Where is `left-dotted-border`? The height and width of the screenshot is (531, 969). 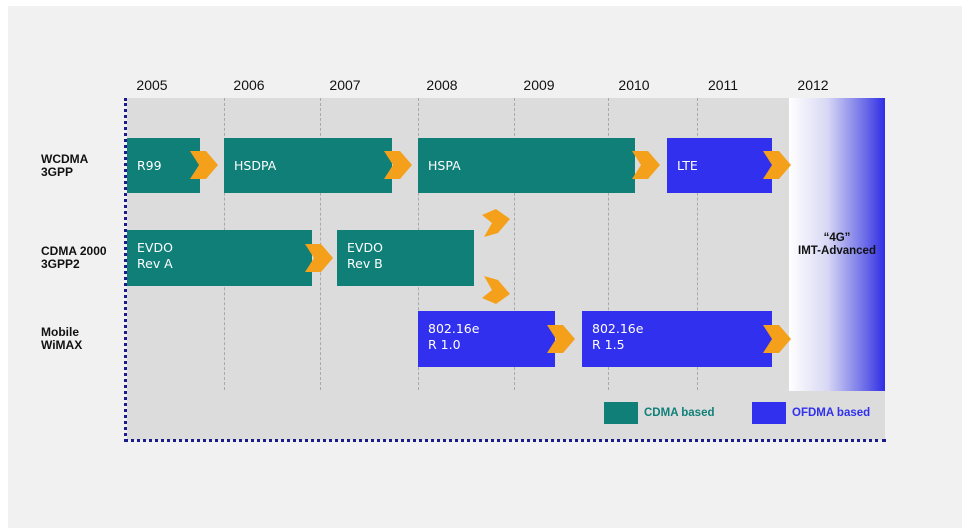
left-dotted-border is located at coordinates (125, 270).